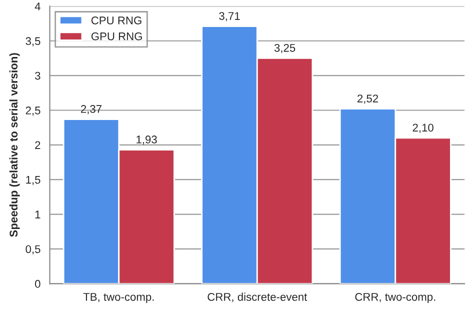 This screenshot has width=474, height=310. What do you see at coordinates (146, 140) in the screenshot?
I see `data-label: 1,93` at bounding box center [146, 140].